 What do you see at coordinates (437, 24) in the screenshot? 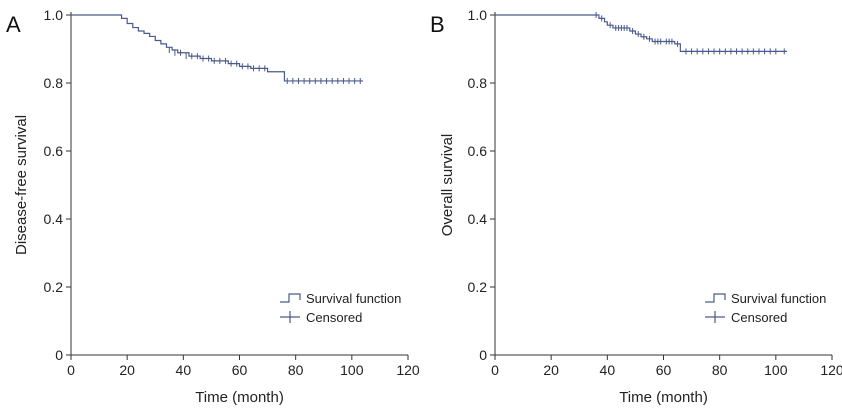
I see `panel-letter: B` at bounding box center [437, 24].